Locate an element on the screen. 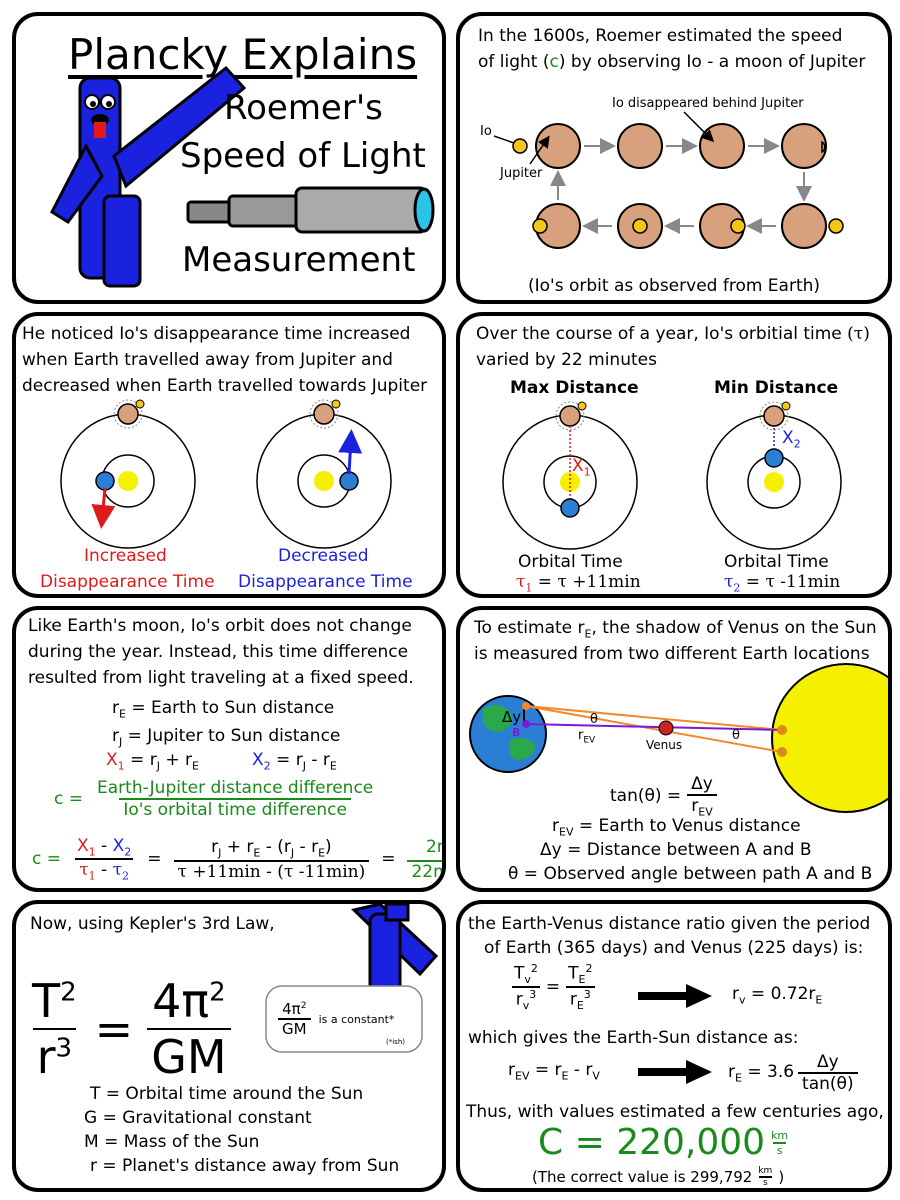 The image size is (900, 1200). intro-line1: In the 1600s, Roemer estimated the speed is located at coordinates (660, 36).